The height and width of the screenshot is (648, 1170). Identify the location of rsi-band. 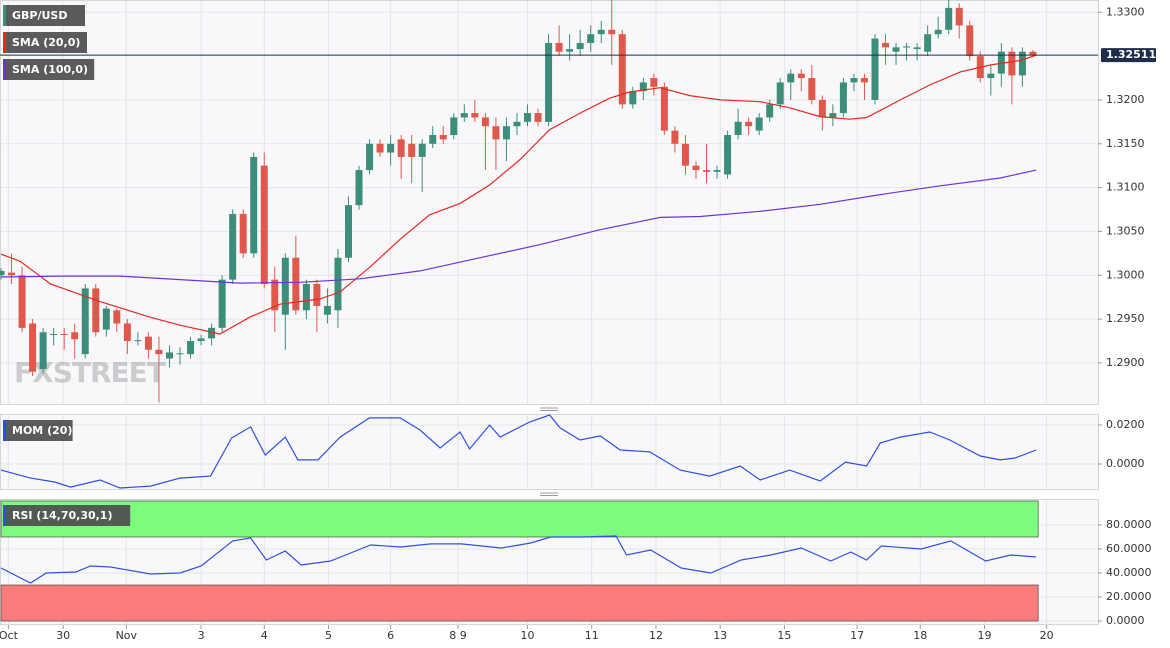
(519, 603).